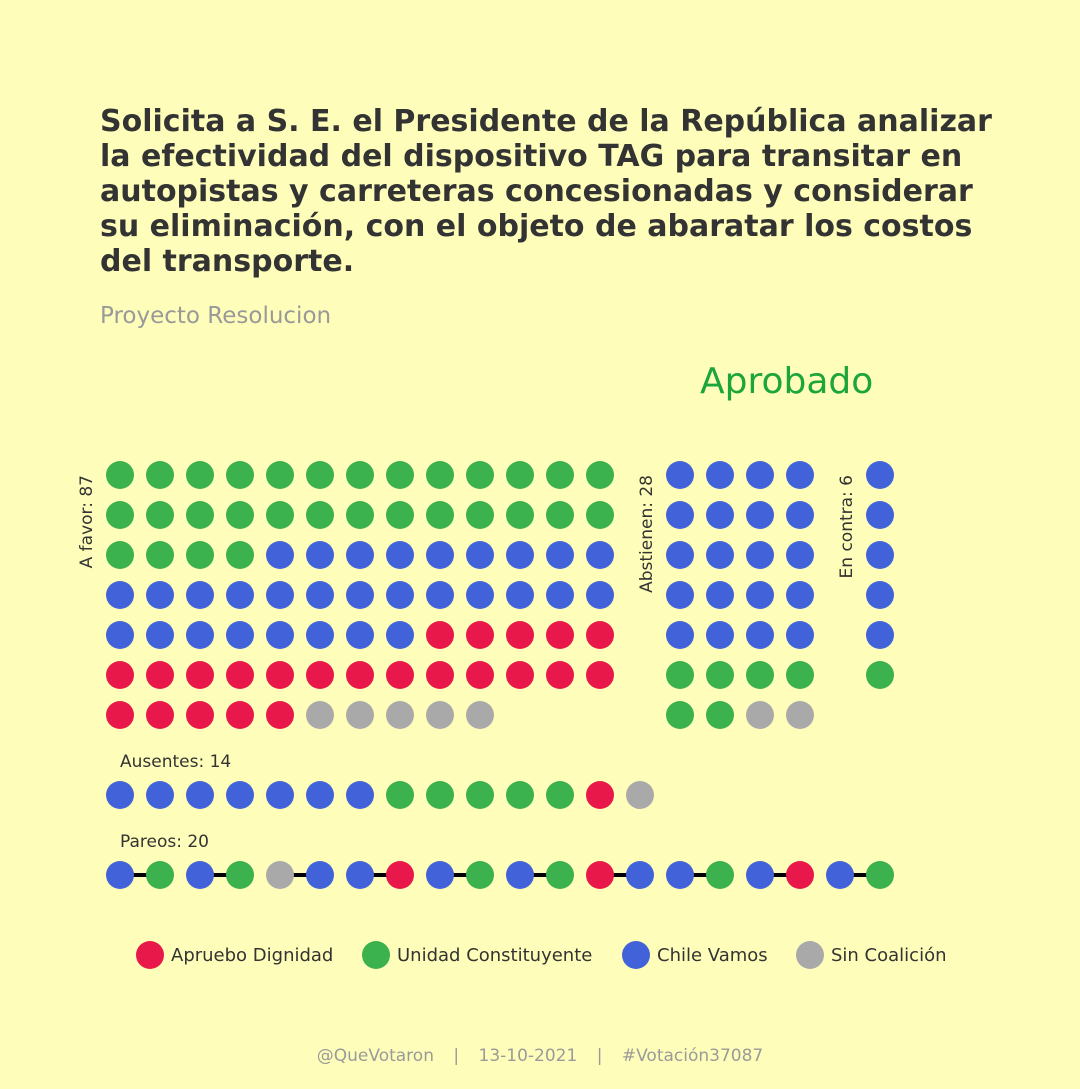 The height and width of the screenshot is (1089, 1080). I want to click on footer-handle: @QueVotaron, so click(375, 1056).